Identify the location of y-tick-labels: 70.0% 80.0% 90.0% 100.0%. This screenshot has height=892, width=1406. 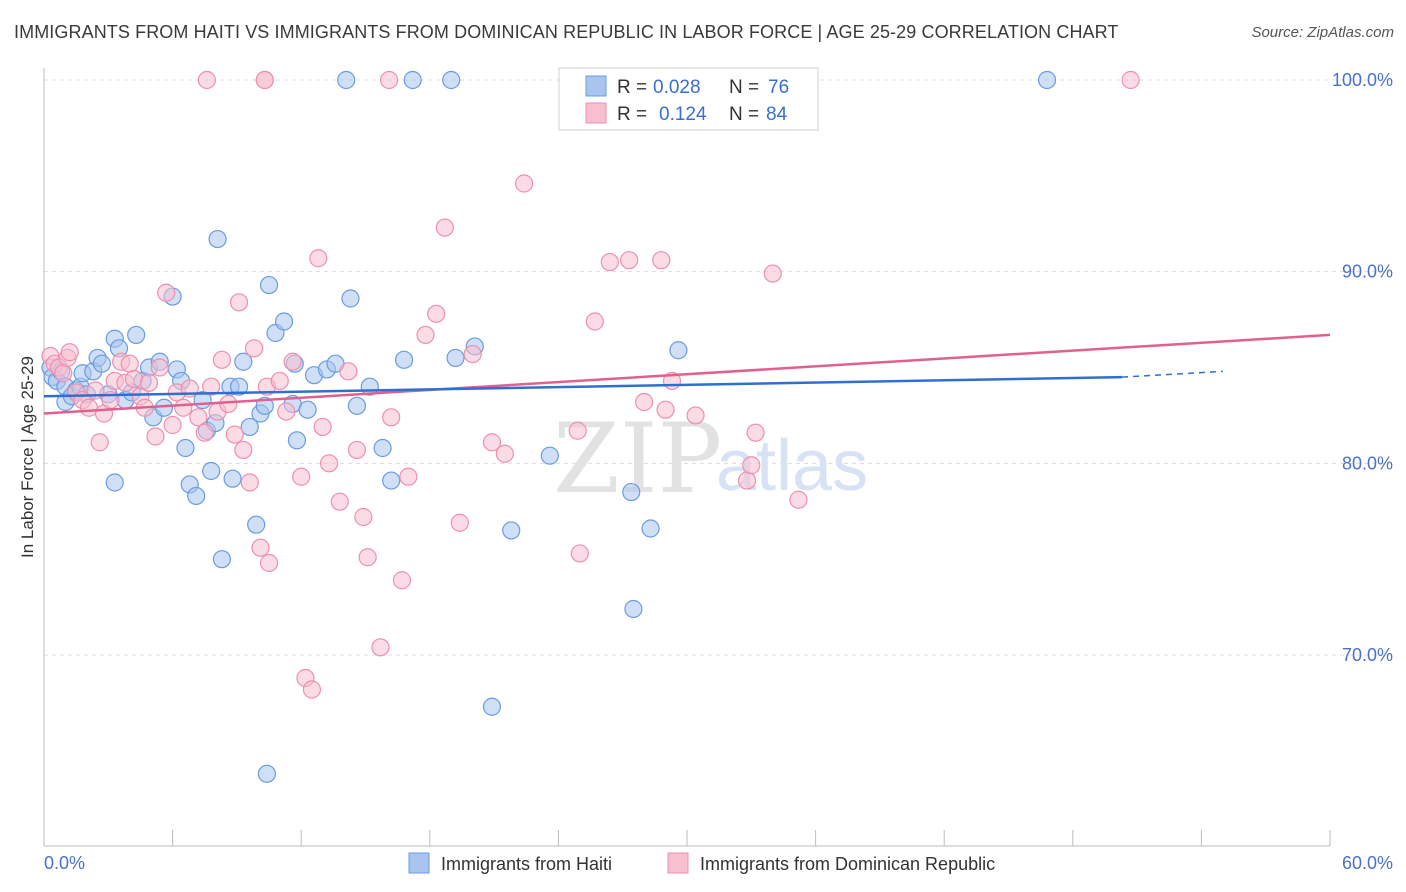
(1362, 367).